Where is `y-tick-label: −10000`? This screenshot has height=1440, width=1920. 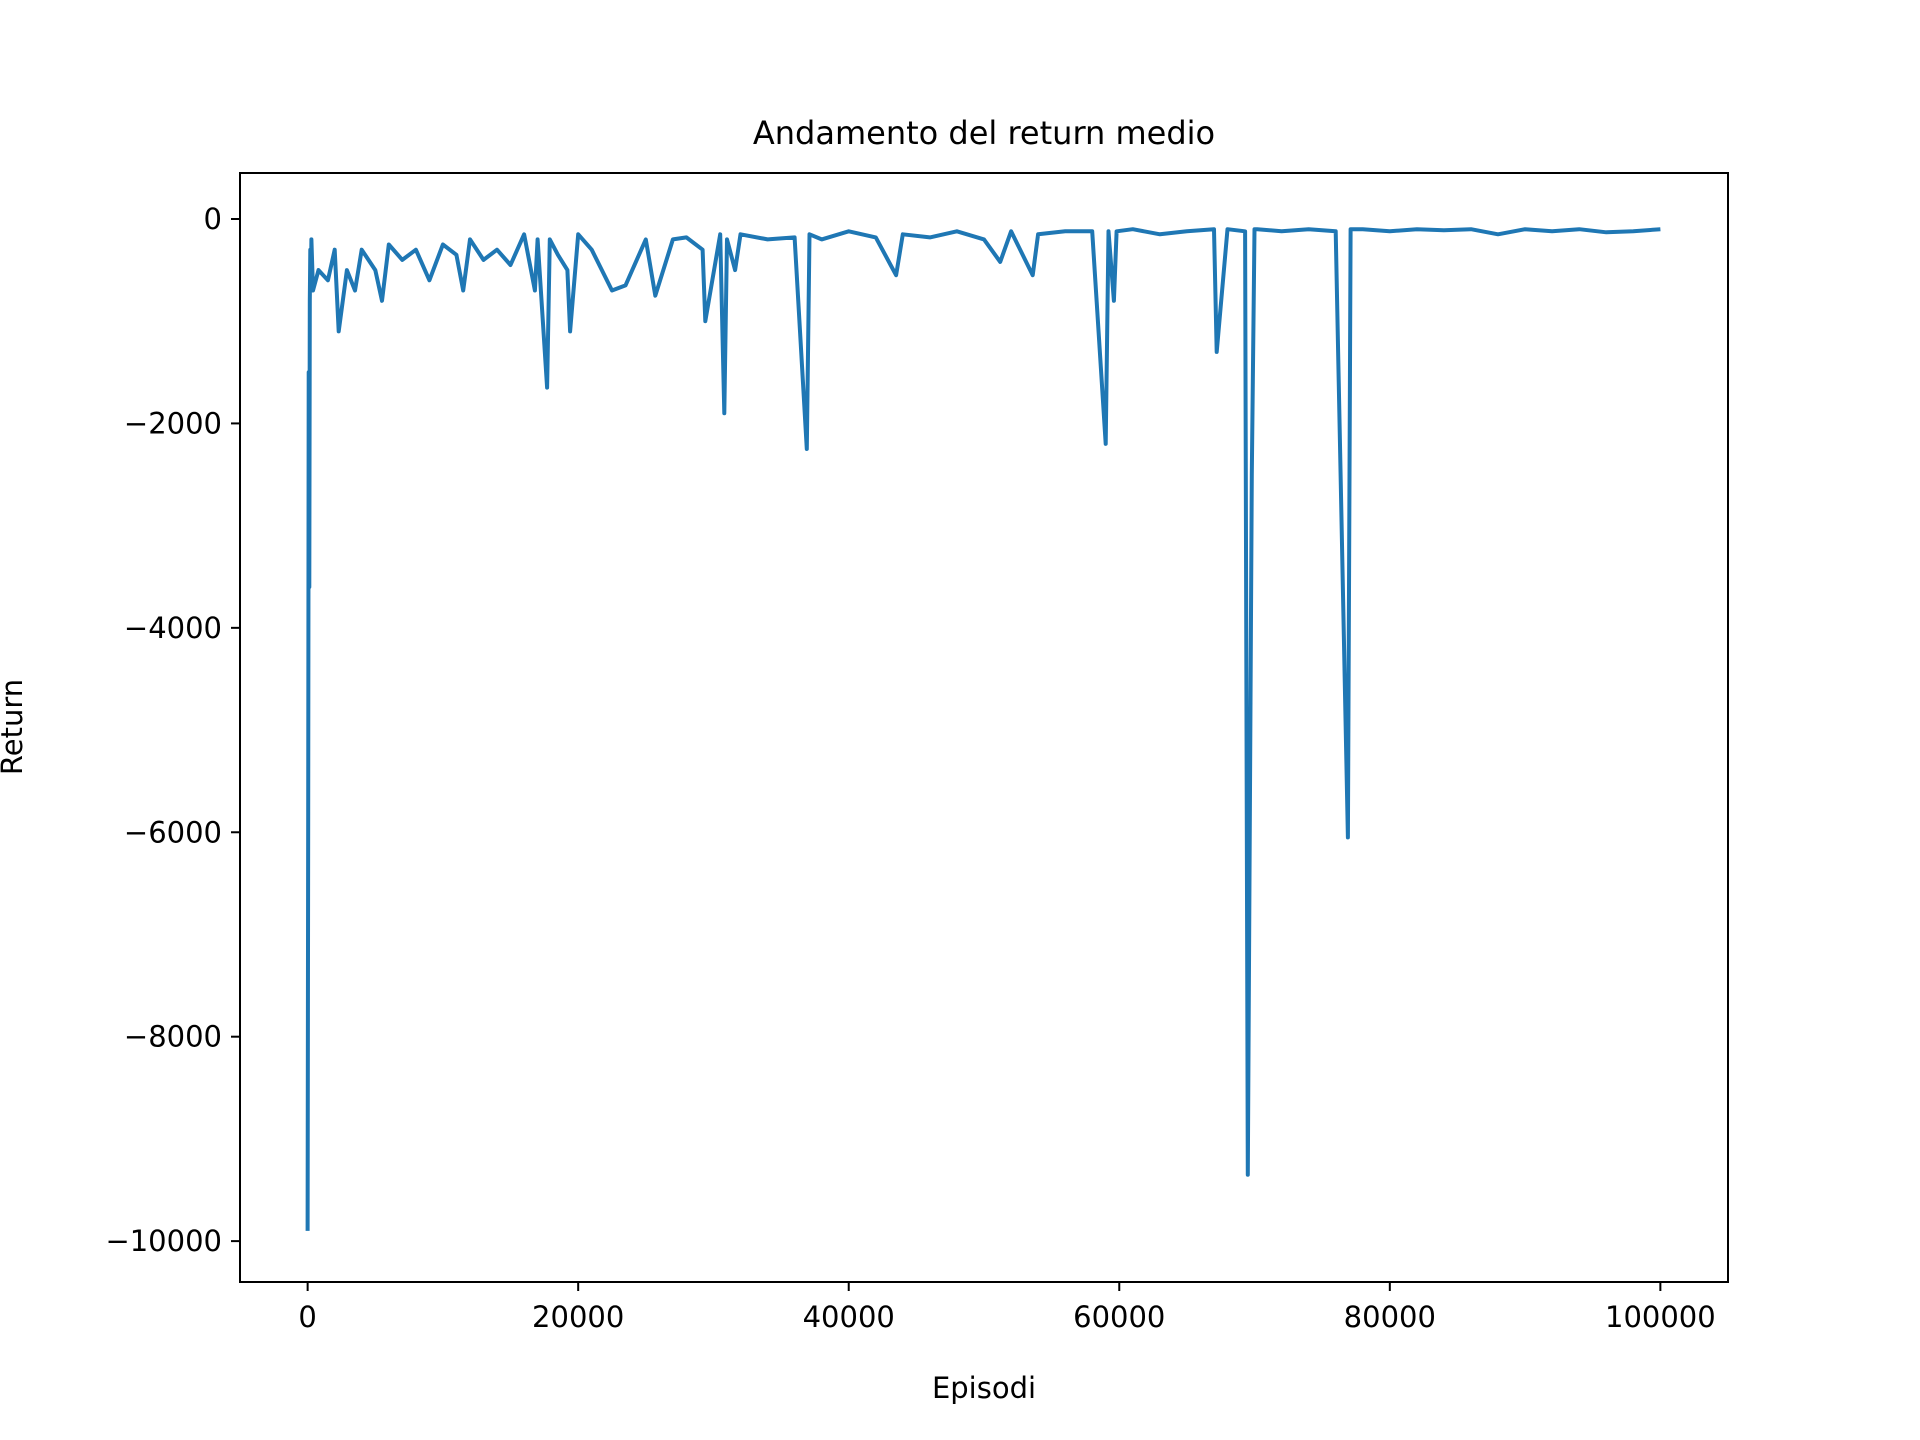 y-tick-label: −10000 is located at coordinates (163, 1241).